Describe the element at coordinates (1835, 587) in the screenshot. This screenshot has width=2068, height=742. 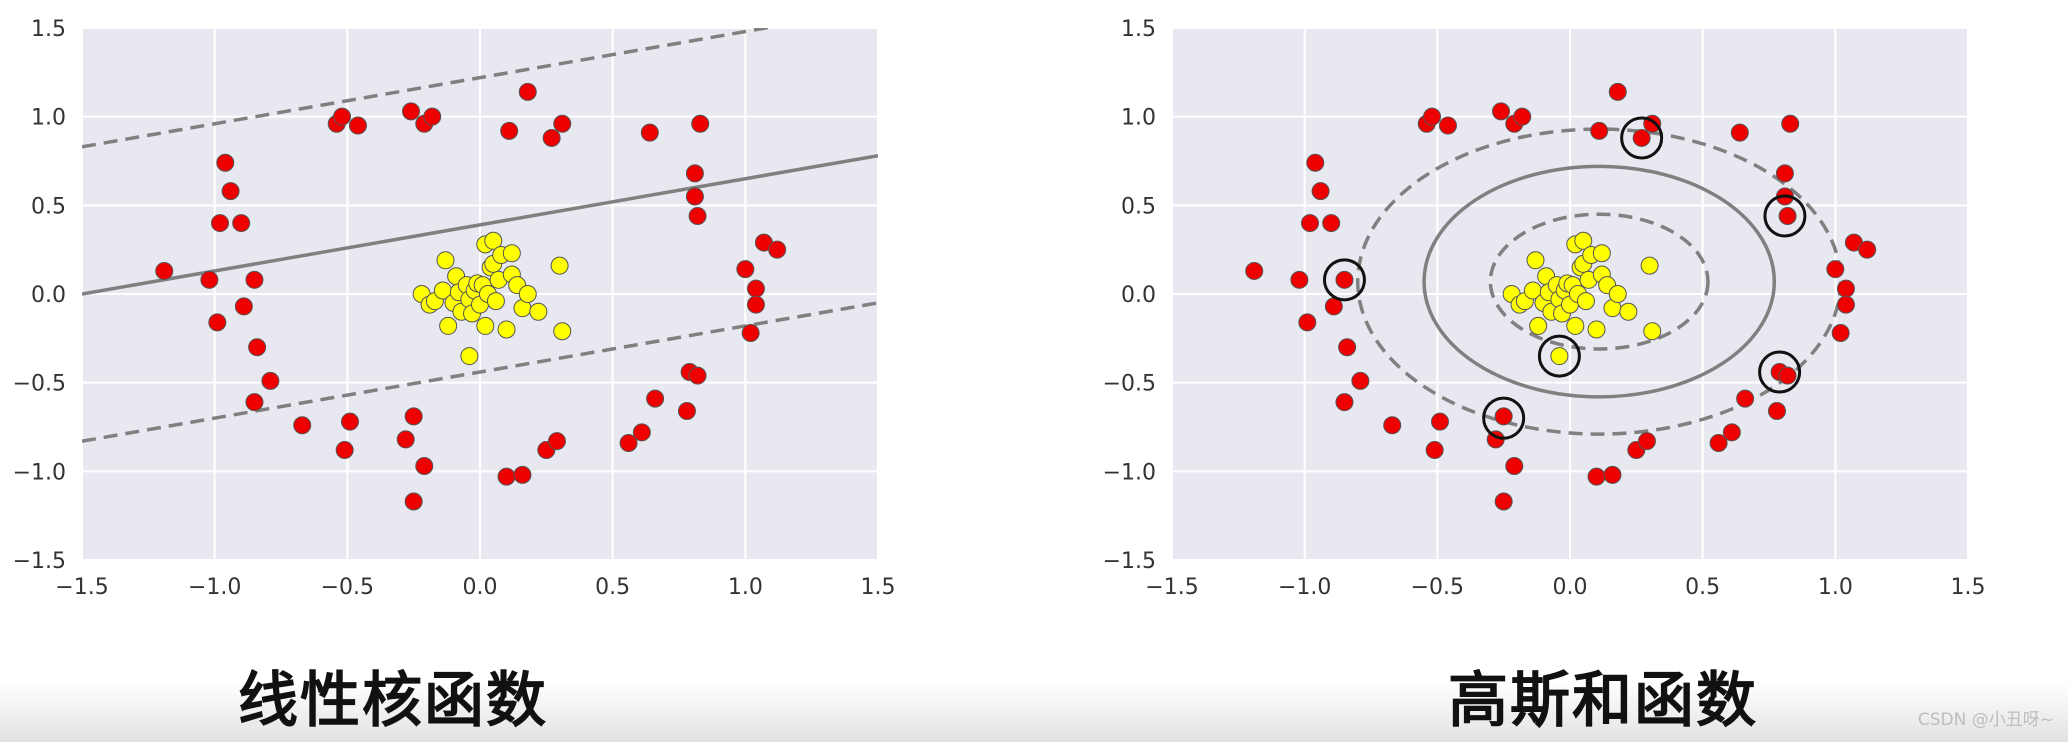
I see `x-tick-label: 1.0` at that location.